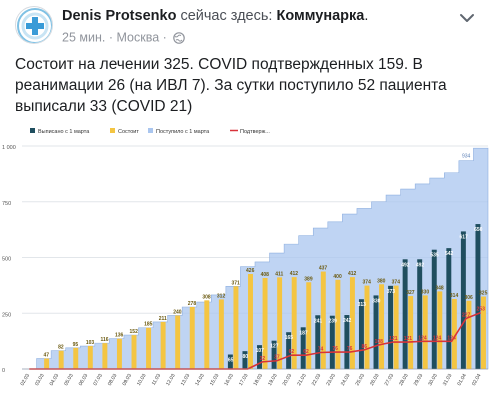  Describe the element at coordinates (119, 336) in the screenshot. I see `current-data-label: 136` at that location.